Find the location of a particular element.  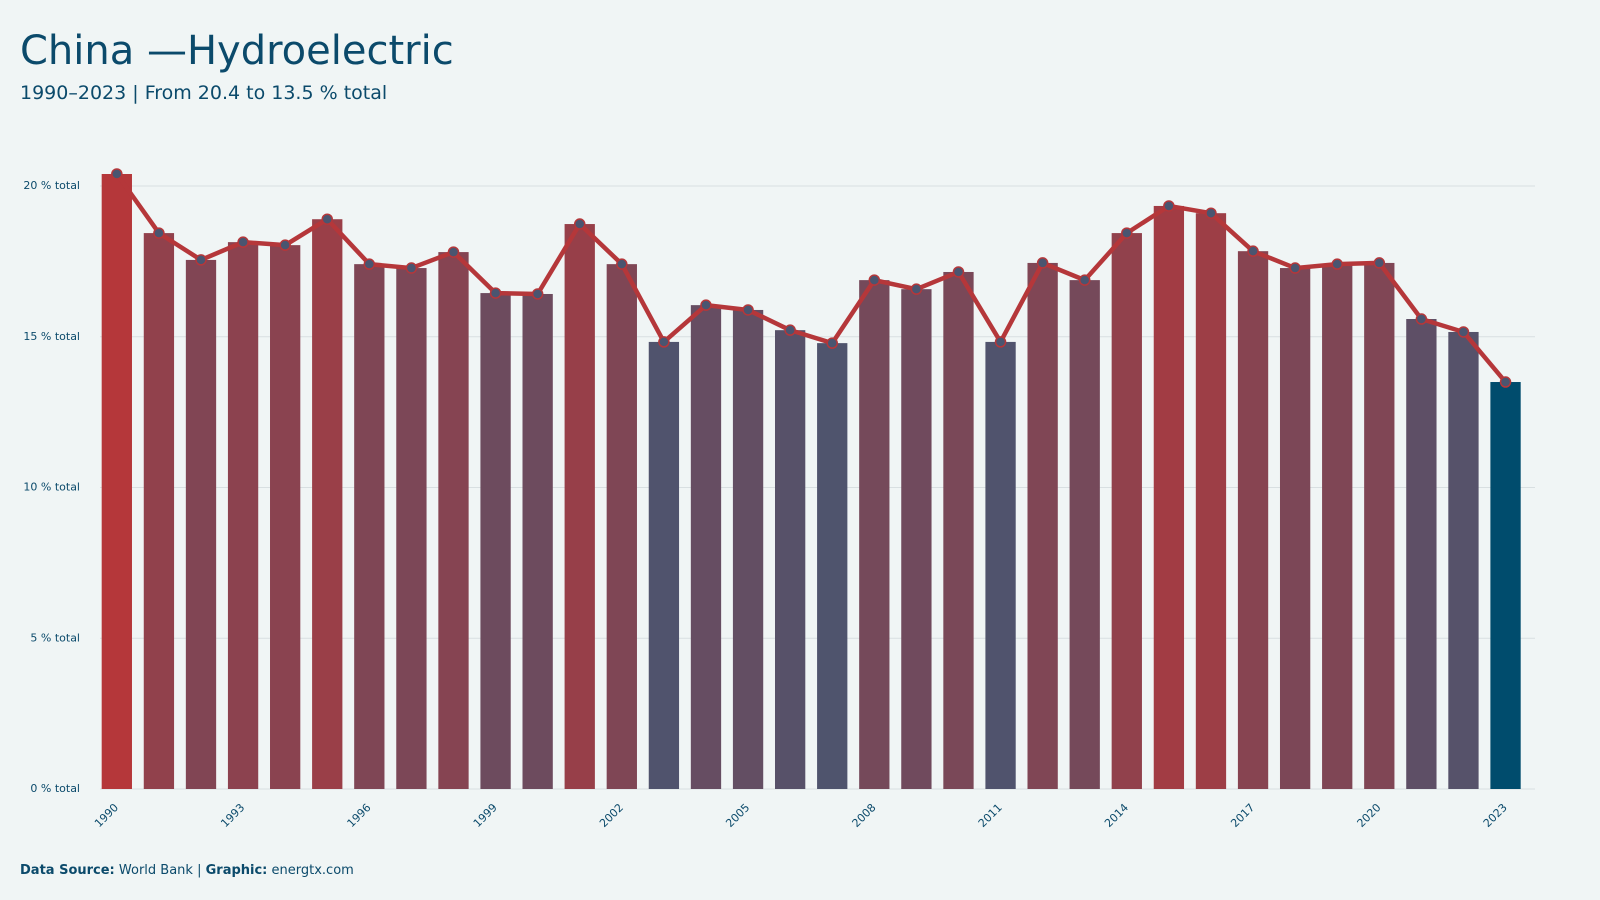

x-tick-label: 1990 is located at coordinates (106, 815).